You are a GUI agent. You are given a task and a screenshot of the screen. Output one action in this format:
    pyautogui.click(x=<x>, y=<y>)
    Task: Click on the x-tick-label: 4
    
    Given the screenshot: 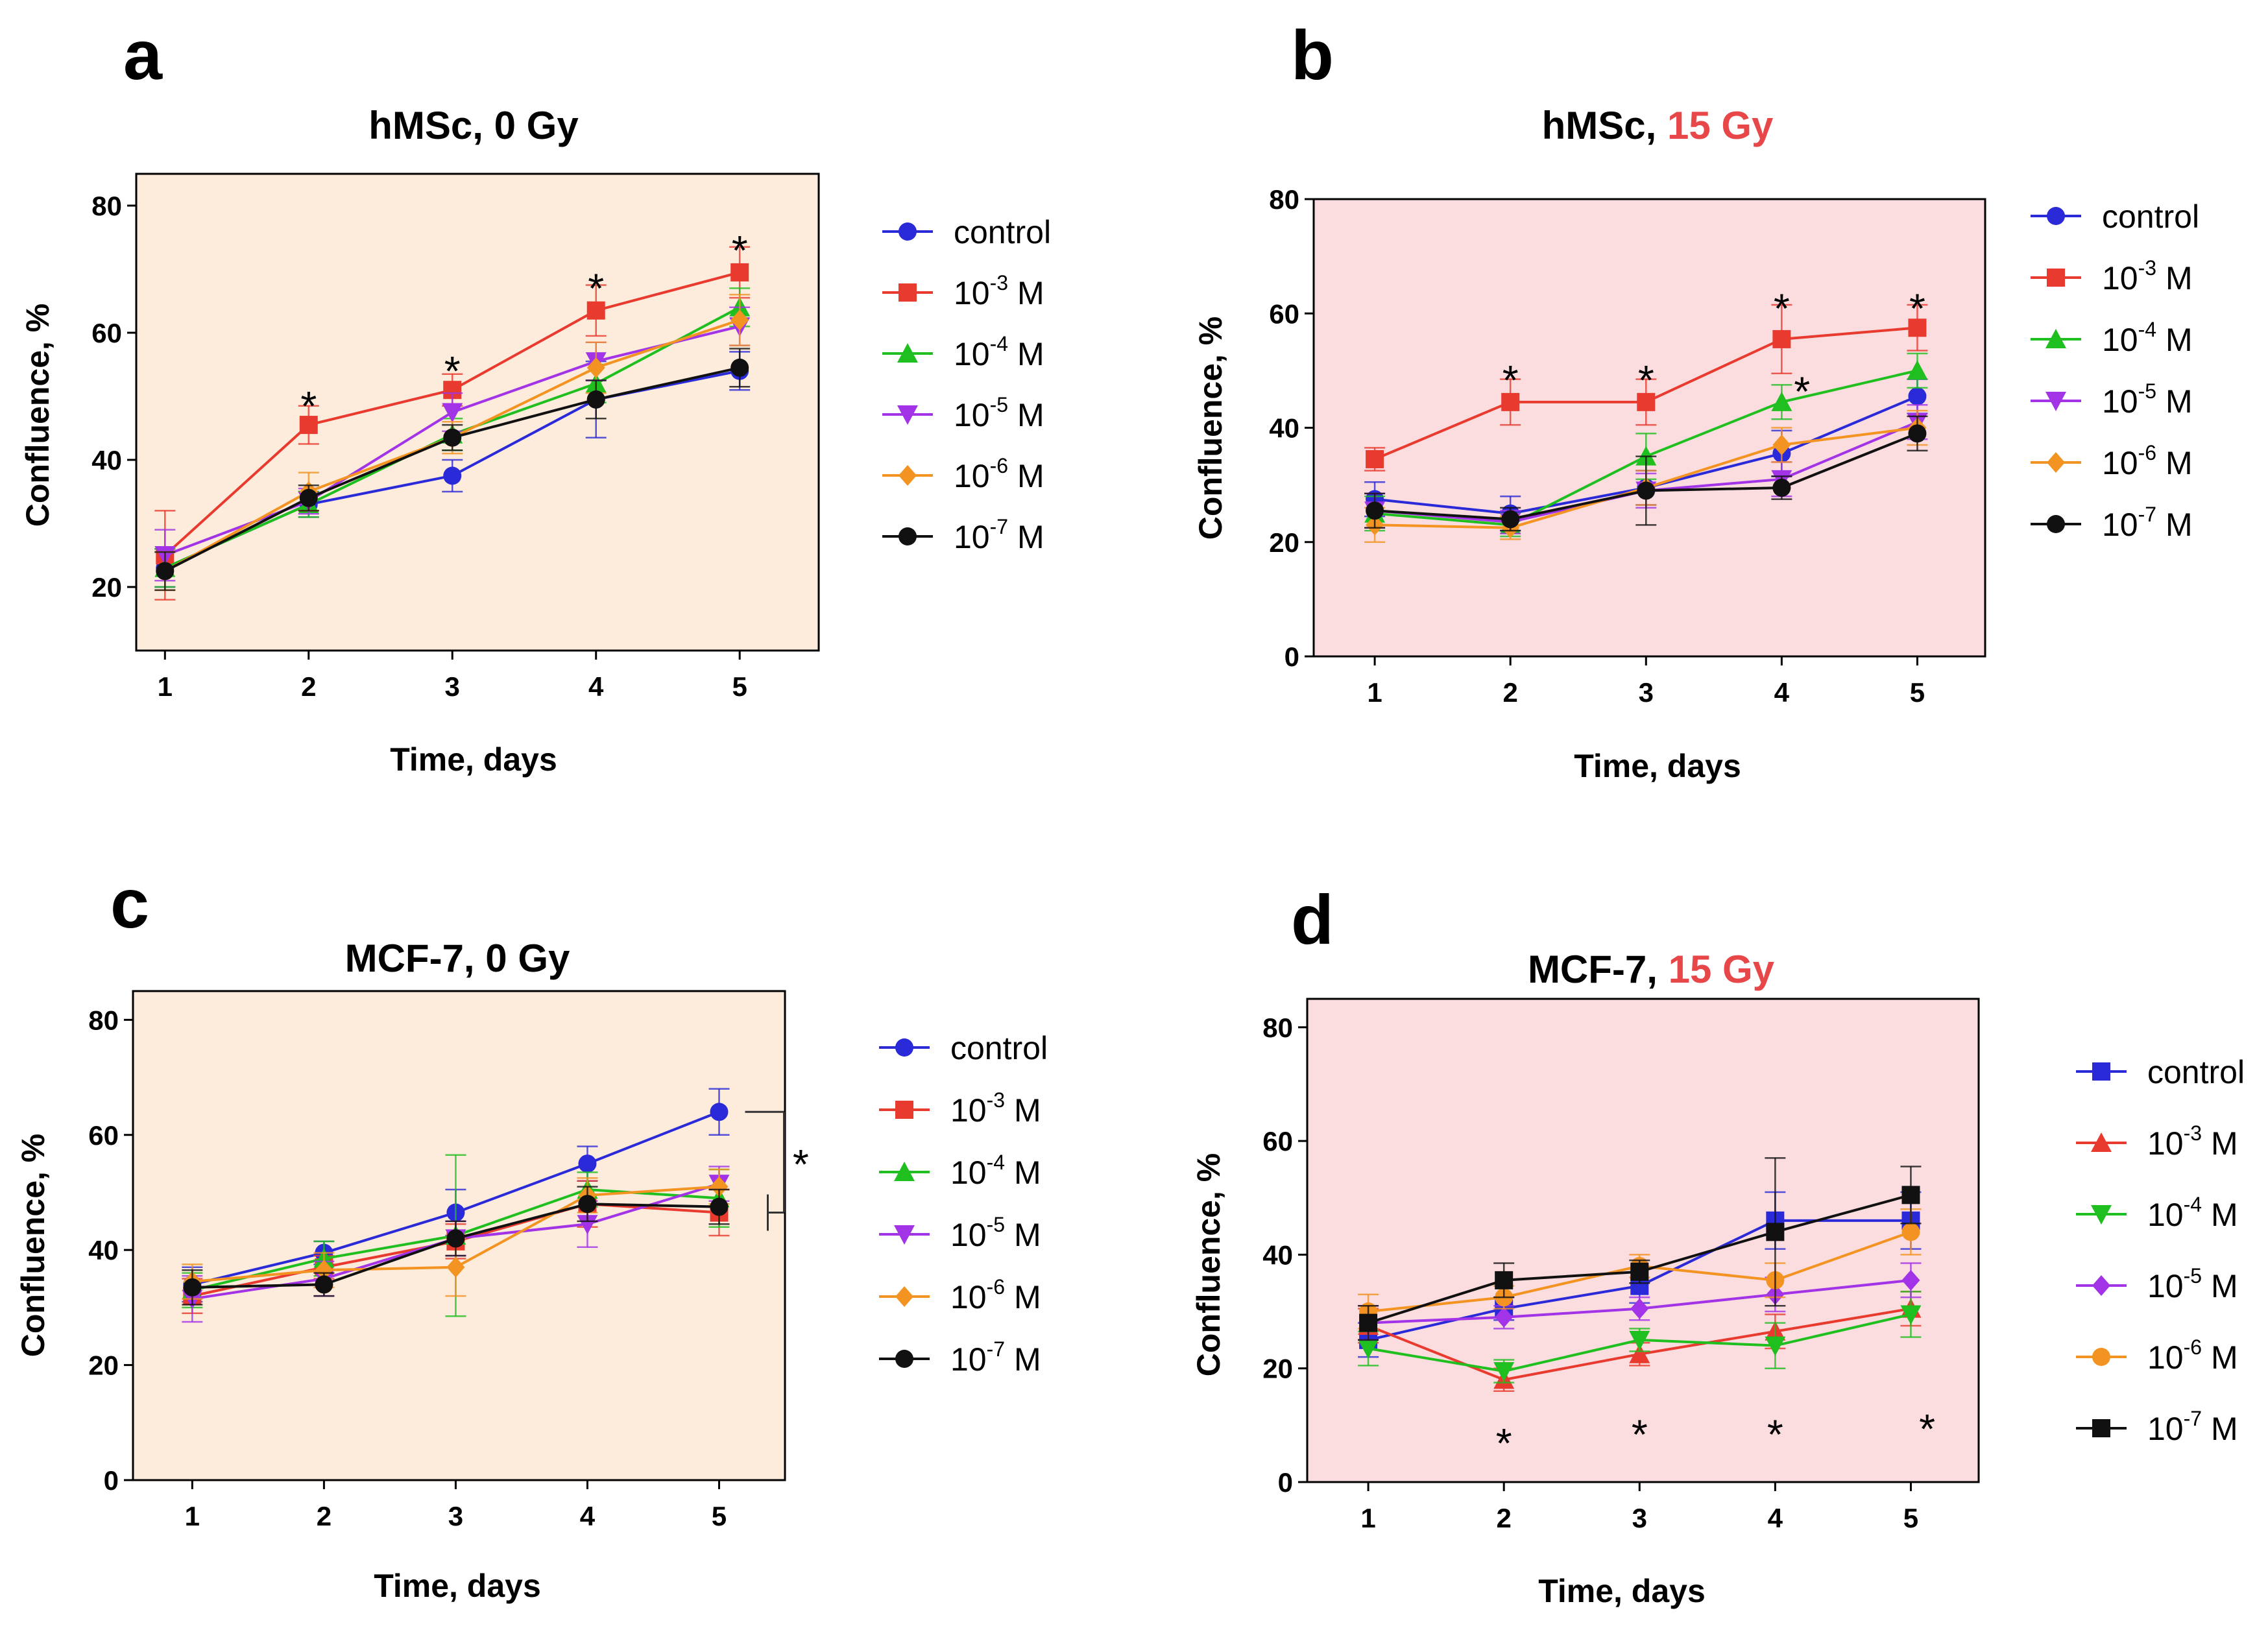 What is the action you would take?
    pyautogui.click(x=596, y=686)
    